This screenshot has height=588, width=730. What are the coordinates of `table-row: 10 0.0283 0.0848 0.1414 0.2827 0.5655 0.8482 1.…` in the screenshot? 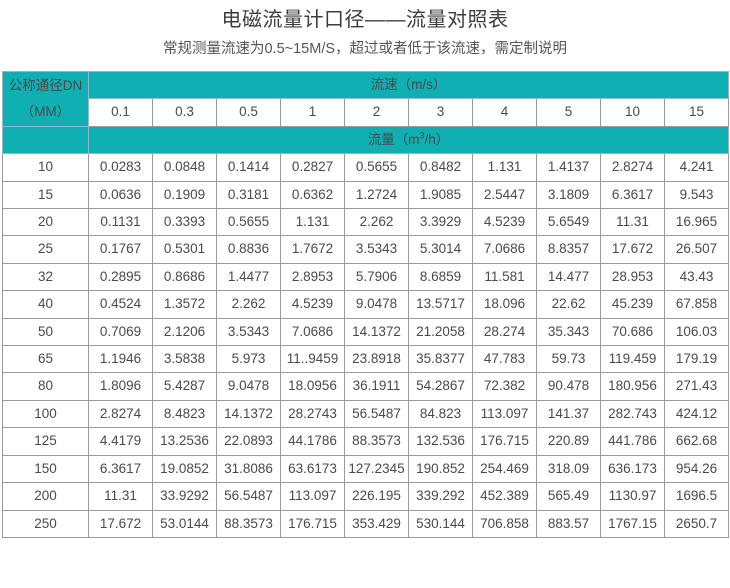 It's located at (366, 167).